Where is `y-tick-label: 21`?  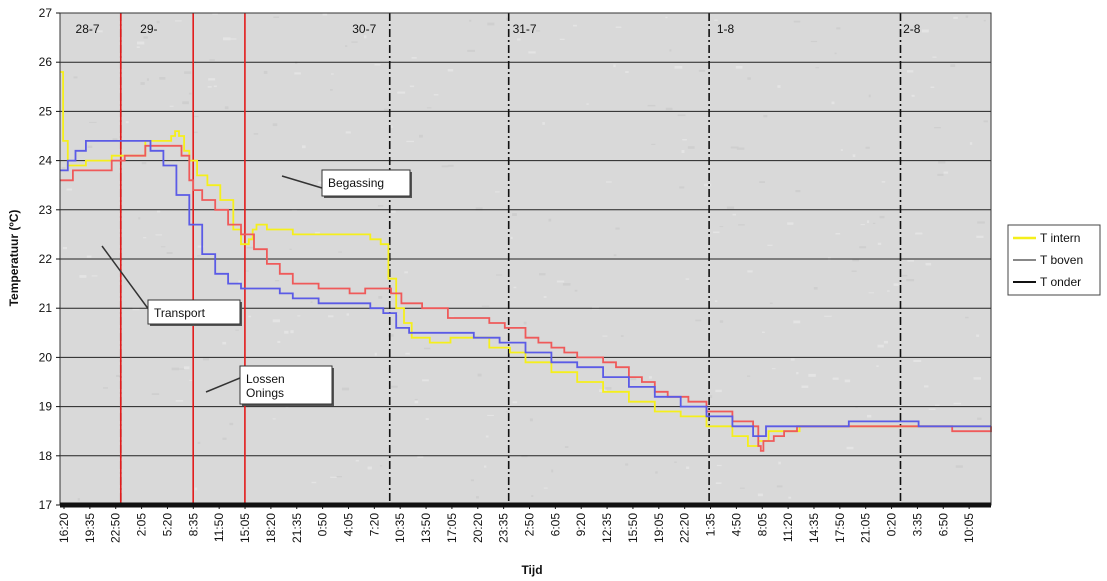
y-tick-label: 21 is located at coordinates (46, 308).